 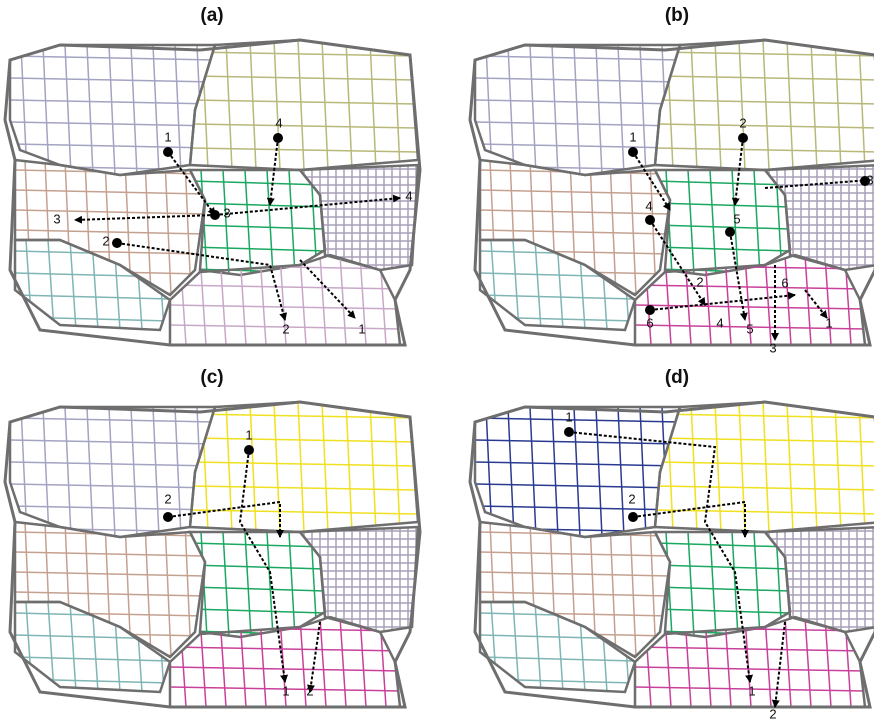 I want to click on point-label: 3, so click(x=772, y=347).